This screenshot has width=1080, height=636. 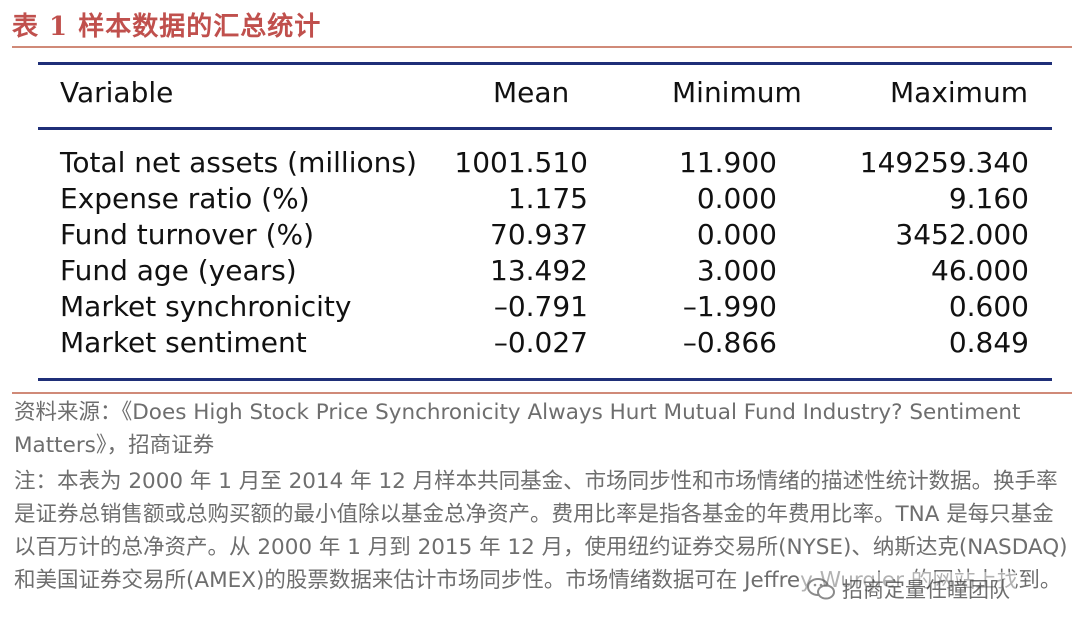 What do you see at coordinates (183, 342) in the screenshot?
I see `cell-variable: Market sentiment` at bounding box center [183, 342].